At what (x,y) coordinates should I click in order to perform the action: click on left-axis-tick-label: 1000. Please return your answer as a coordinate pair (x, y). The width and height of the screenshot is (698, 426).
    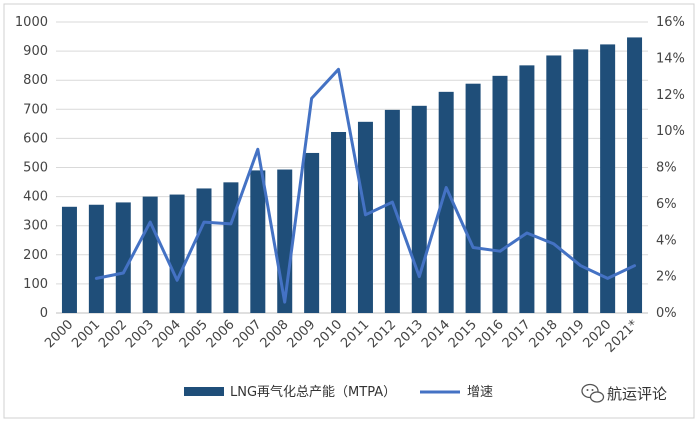
    Looking at the image, I should click on (31, 22).